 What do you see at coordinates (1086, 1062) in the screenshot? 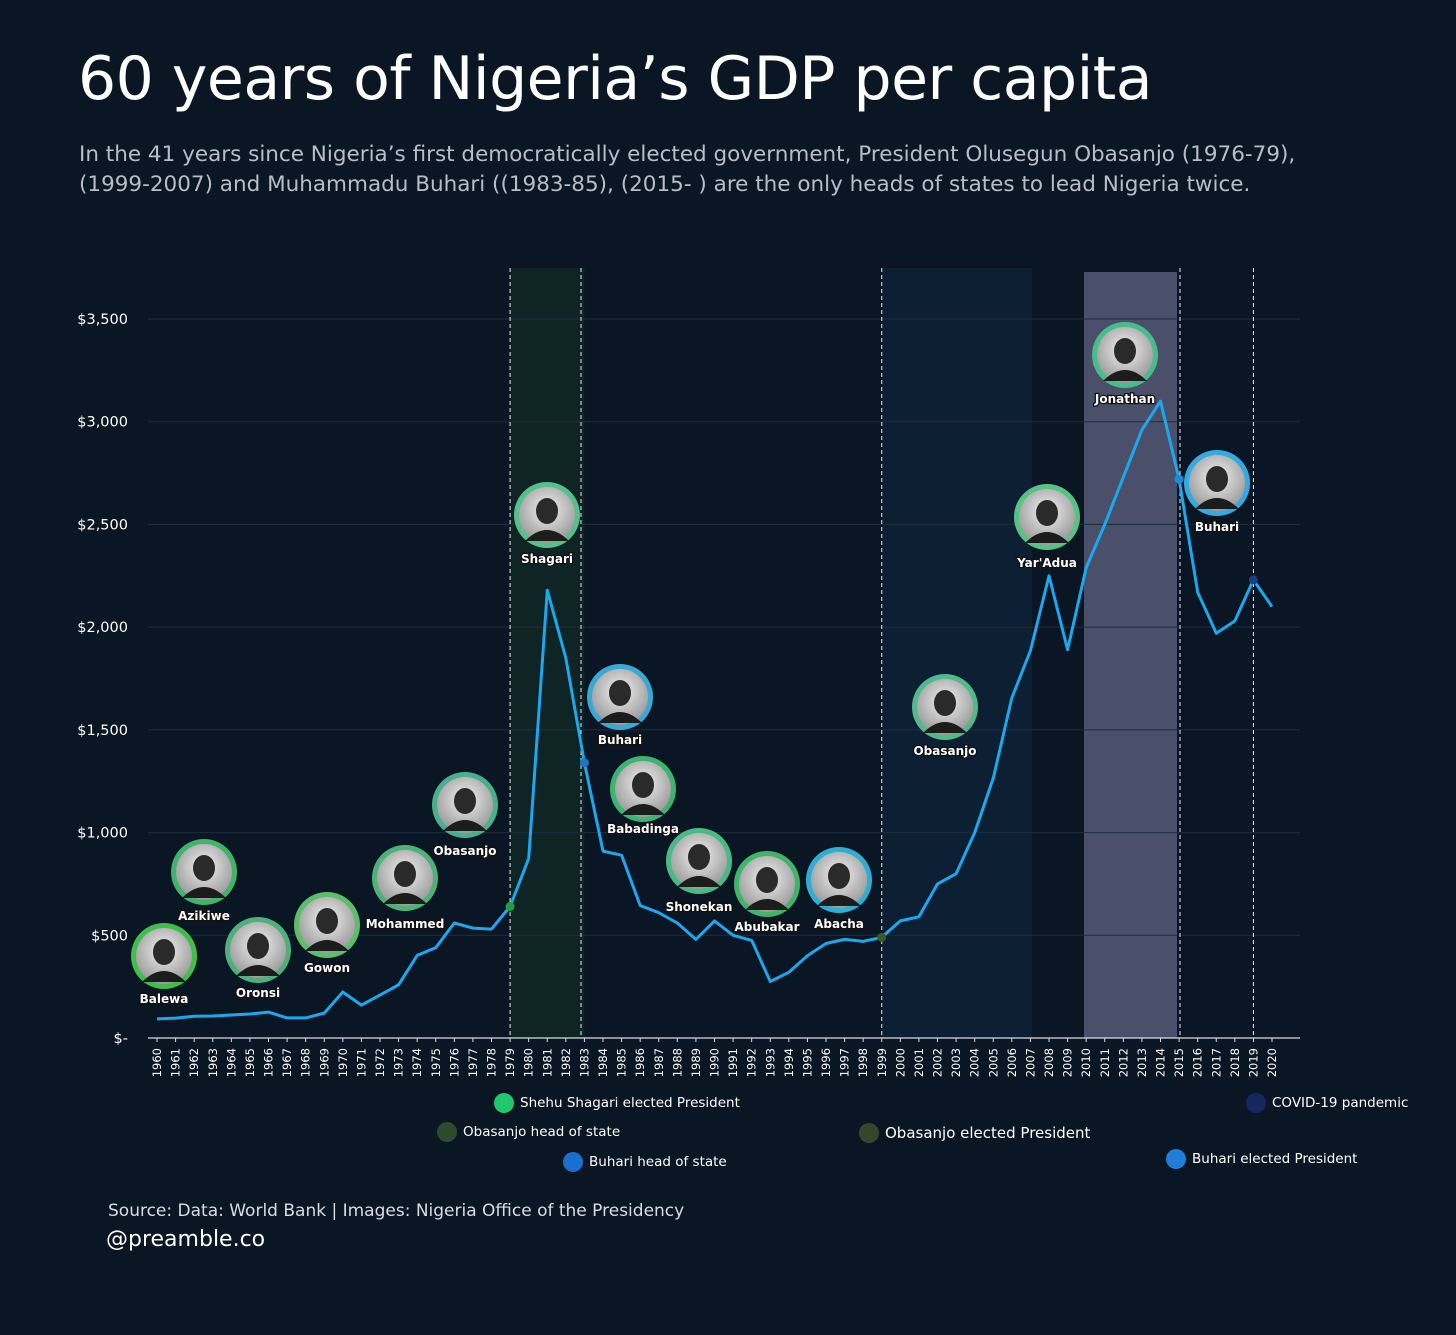
I see `x-tick-label: 2010` at bounding box center [1086, 1062].